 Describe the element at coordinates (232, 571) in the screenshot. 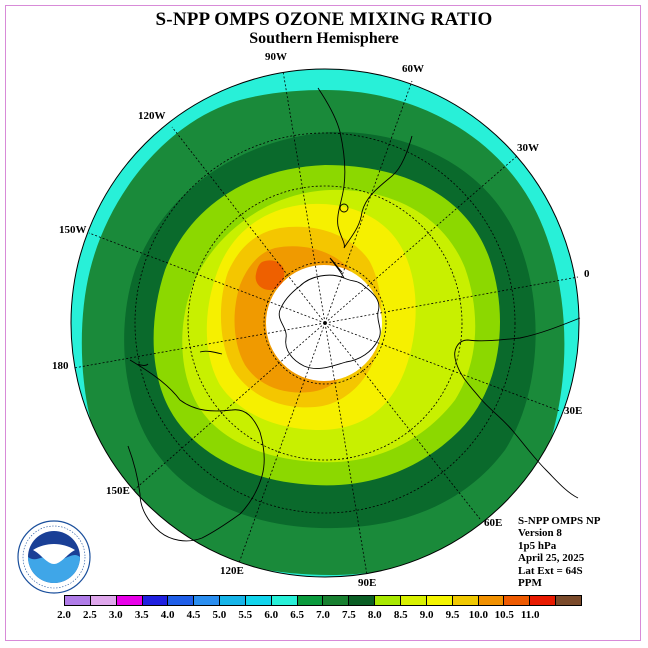

I see `lon-label-120e: 120E` at that location.